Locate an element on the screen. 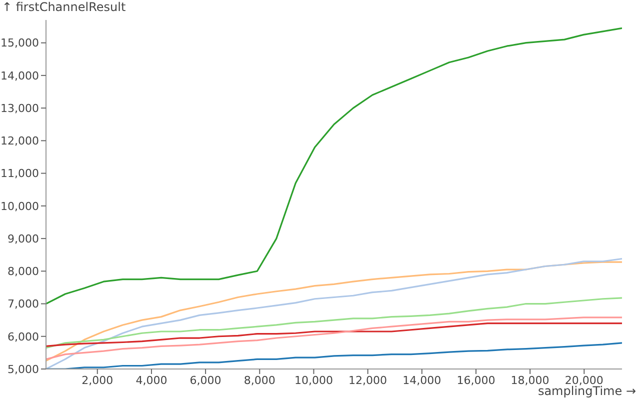 This screenshot has height=400, width=640. x-tick-label: 12,000 is located at coordinates (368, 380).